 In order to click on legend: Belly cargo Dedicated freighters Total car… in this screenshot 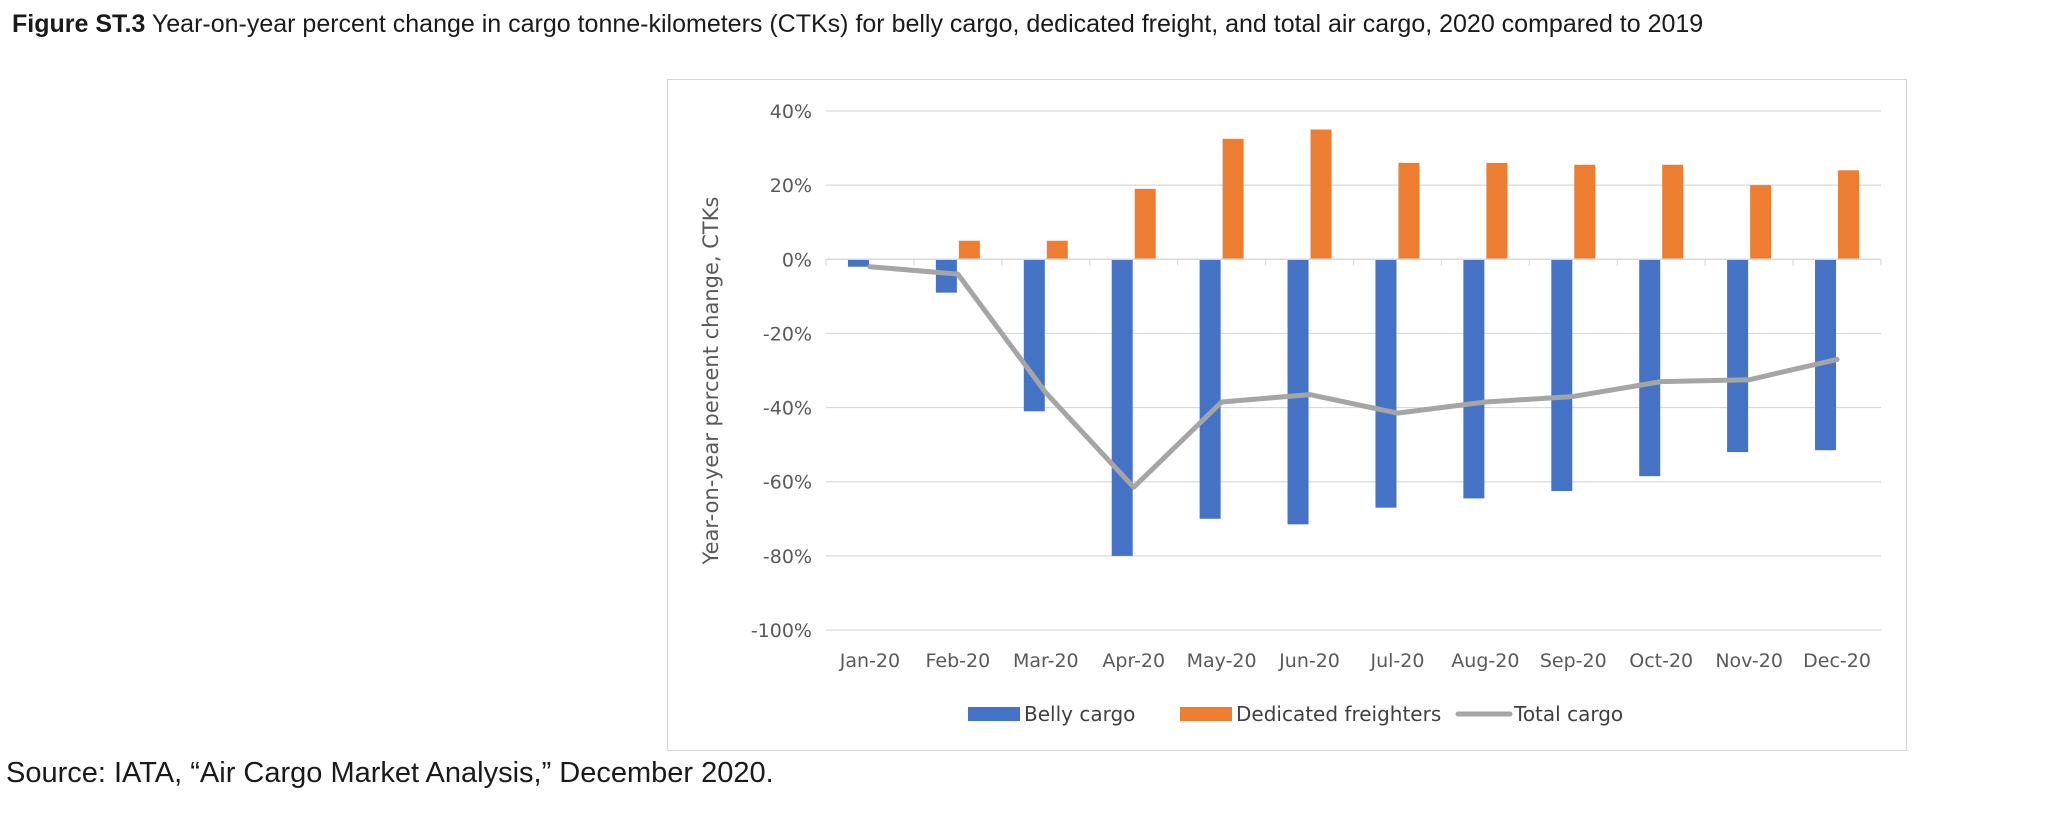, I will do `click(1295, 714)`.